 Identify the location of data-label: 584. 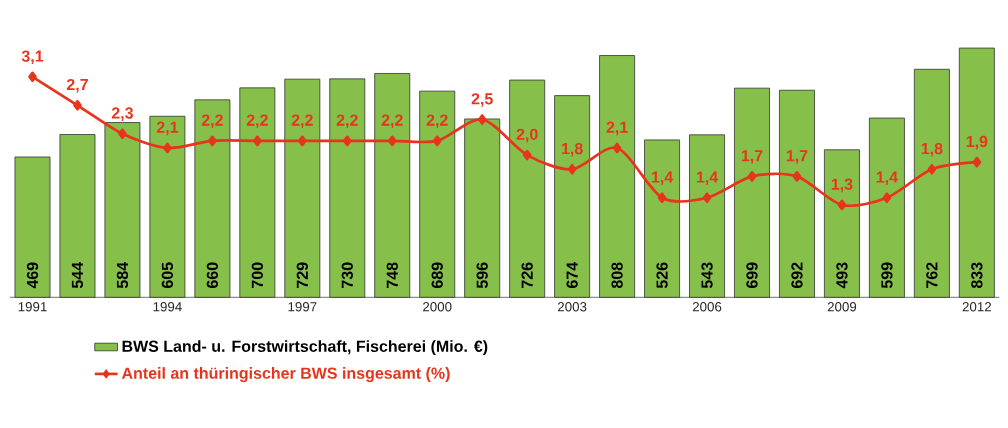
(122, 275).